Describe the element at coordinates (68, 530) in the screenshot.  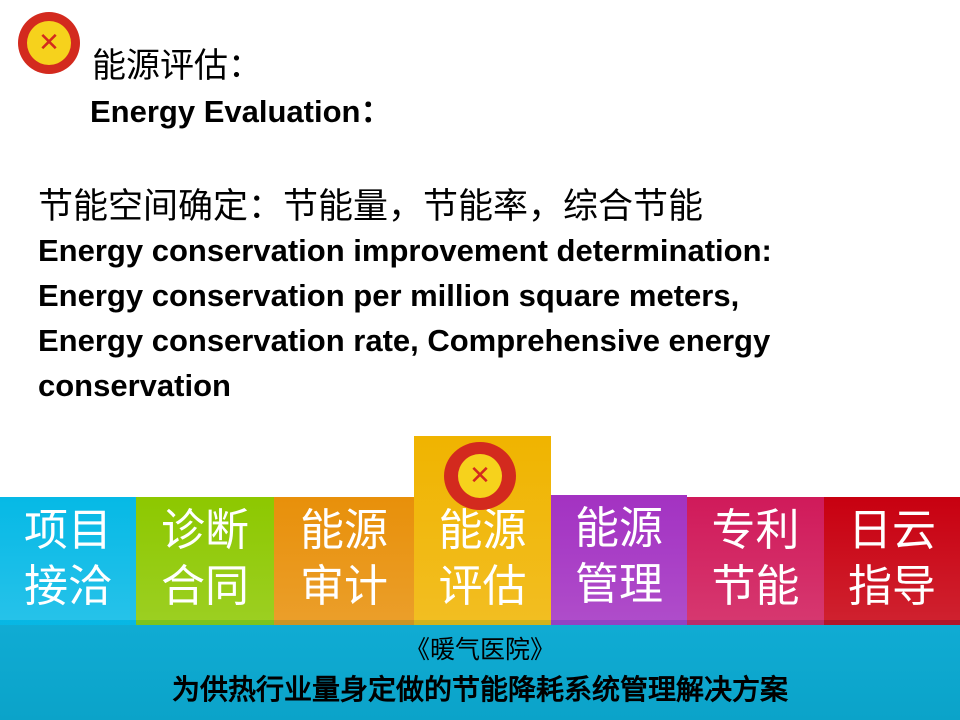
I see `tile-label: 项目` at that location.